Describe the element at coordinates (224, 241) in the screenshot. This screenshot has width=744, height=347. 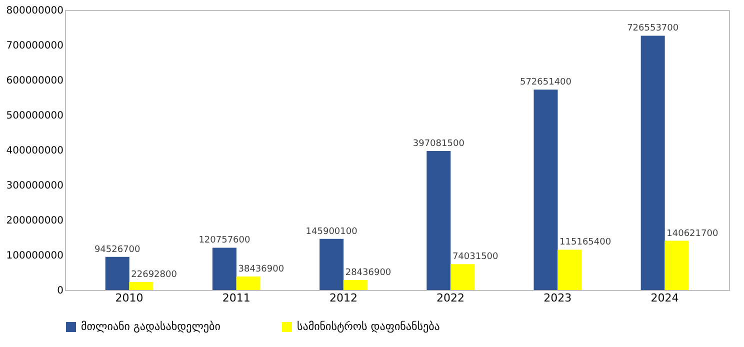
I see `data-label: 120757600` at that location.